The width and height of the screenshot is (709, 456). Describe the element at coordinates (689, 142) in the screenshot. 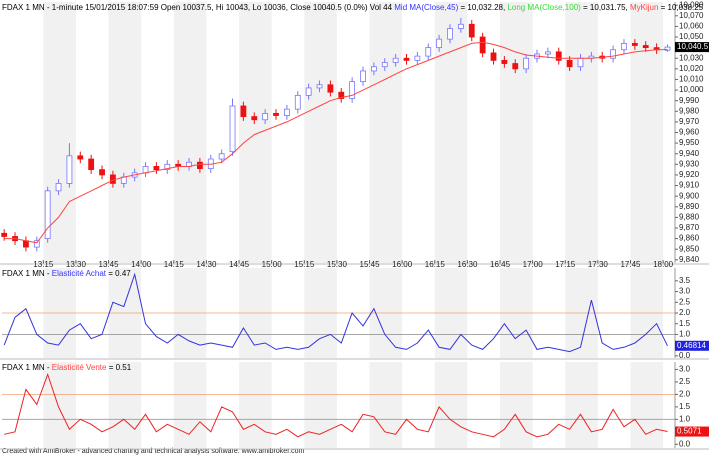

I see `y-tick-label: 9,950` at that location.